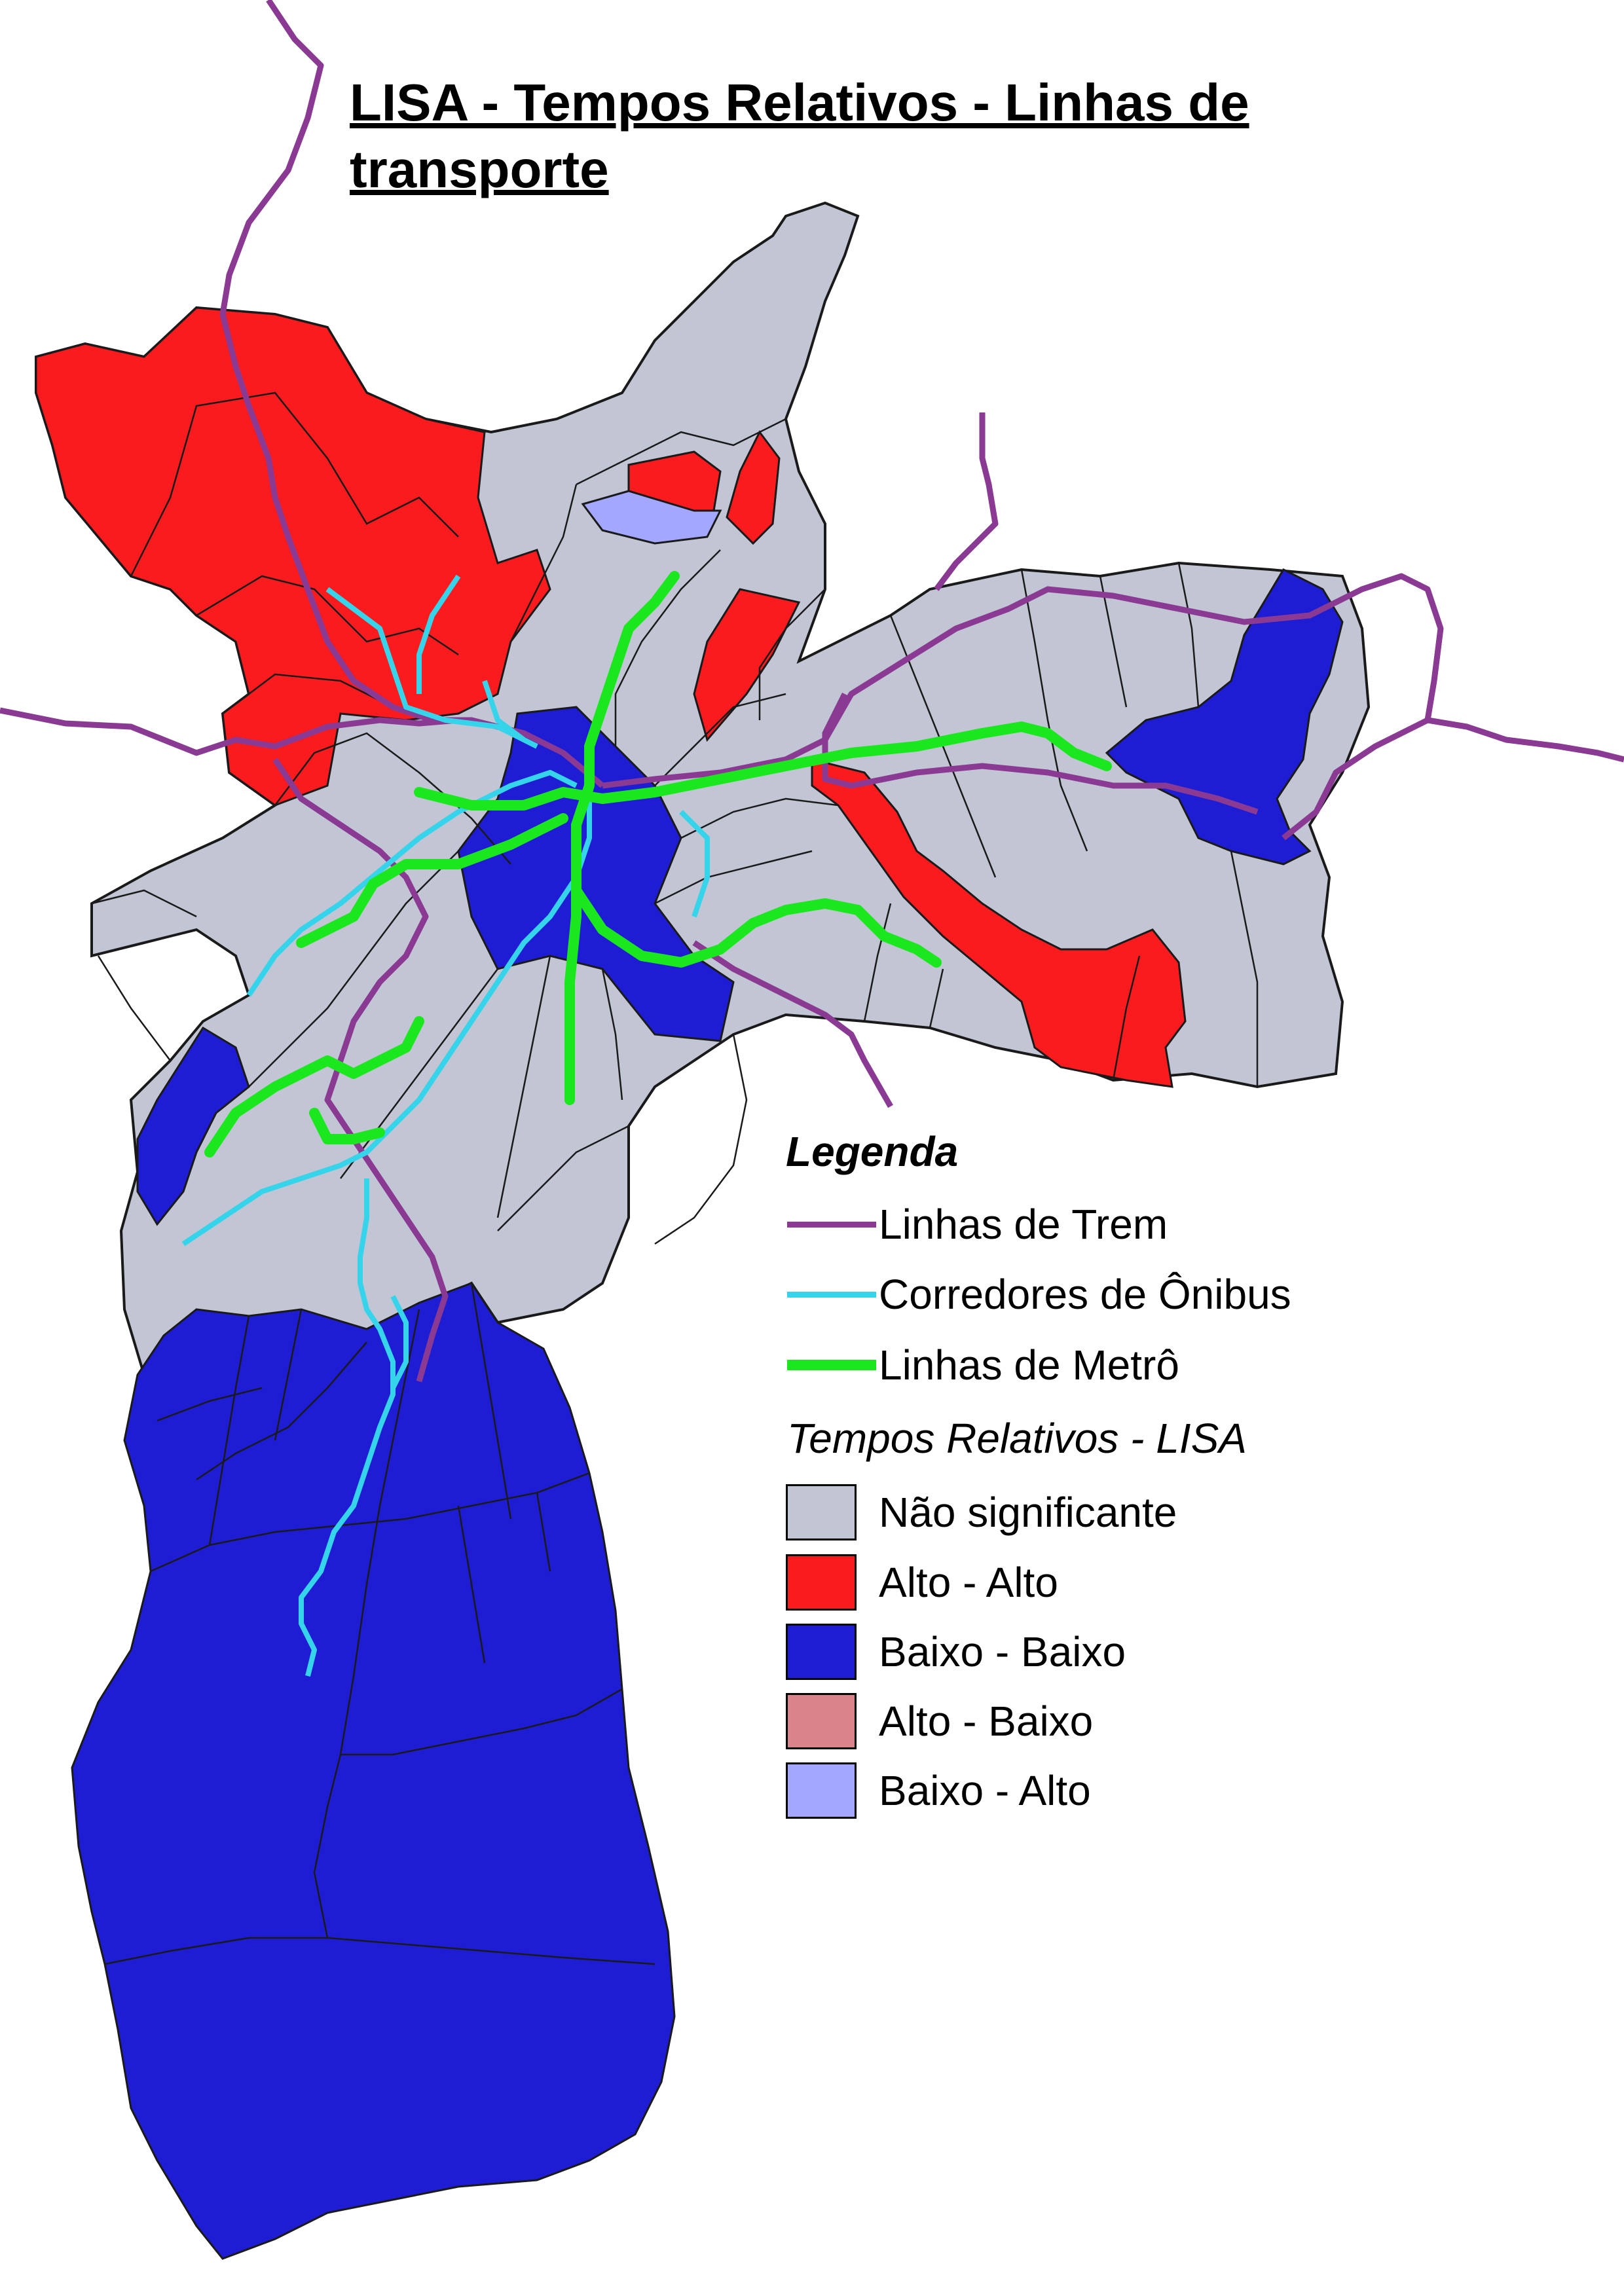 The height and width of the screenshot is (2296, 1624). What do you see at coordinates (1028, 1512) in the screenshot?
I see `legend-label: Não significante` at bounding box center [1028, 1512].